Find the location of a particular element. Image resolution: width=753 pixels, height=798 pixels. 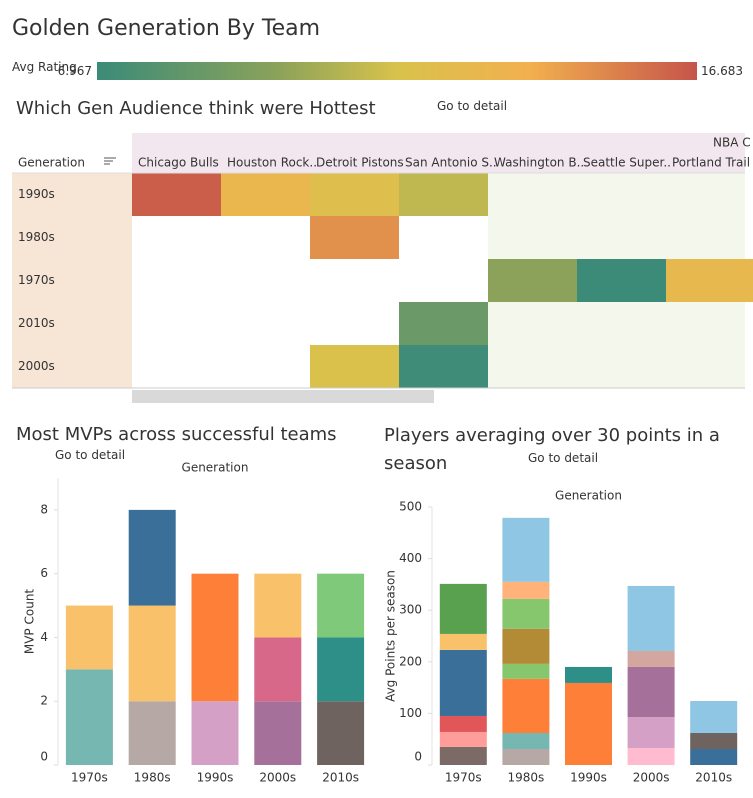

row-label: 2000s is located at coordinates (36, 366).